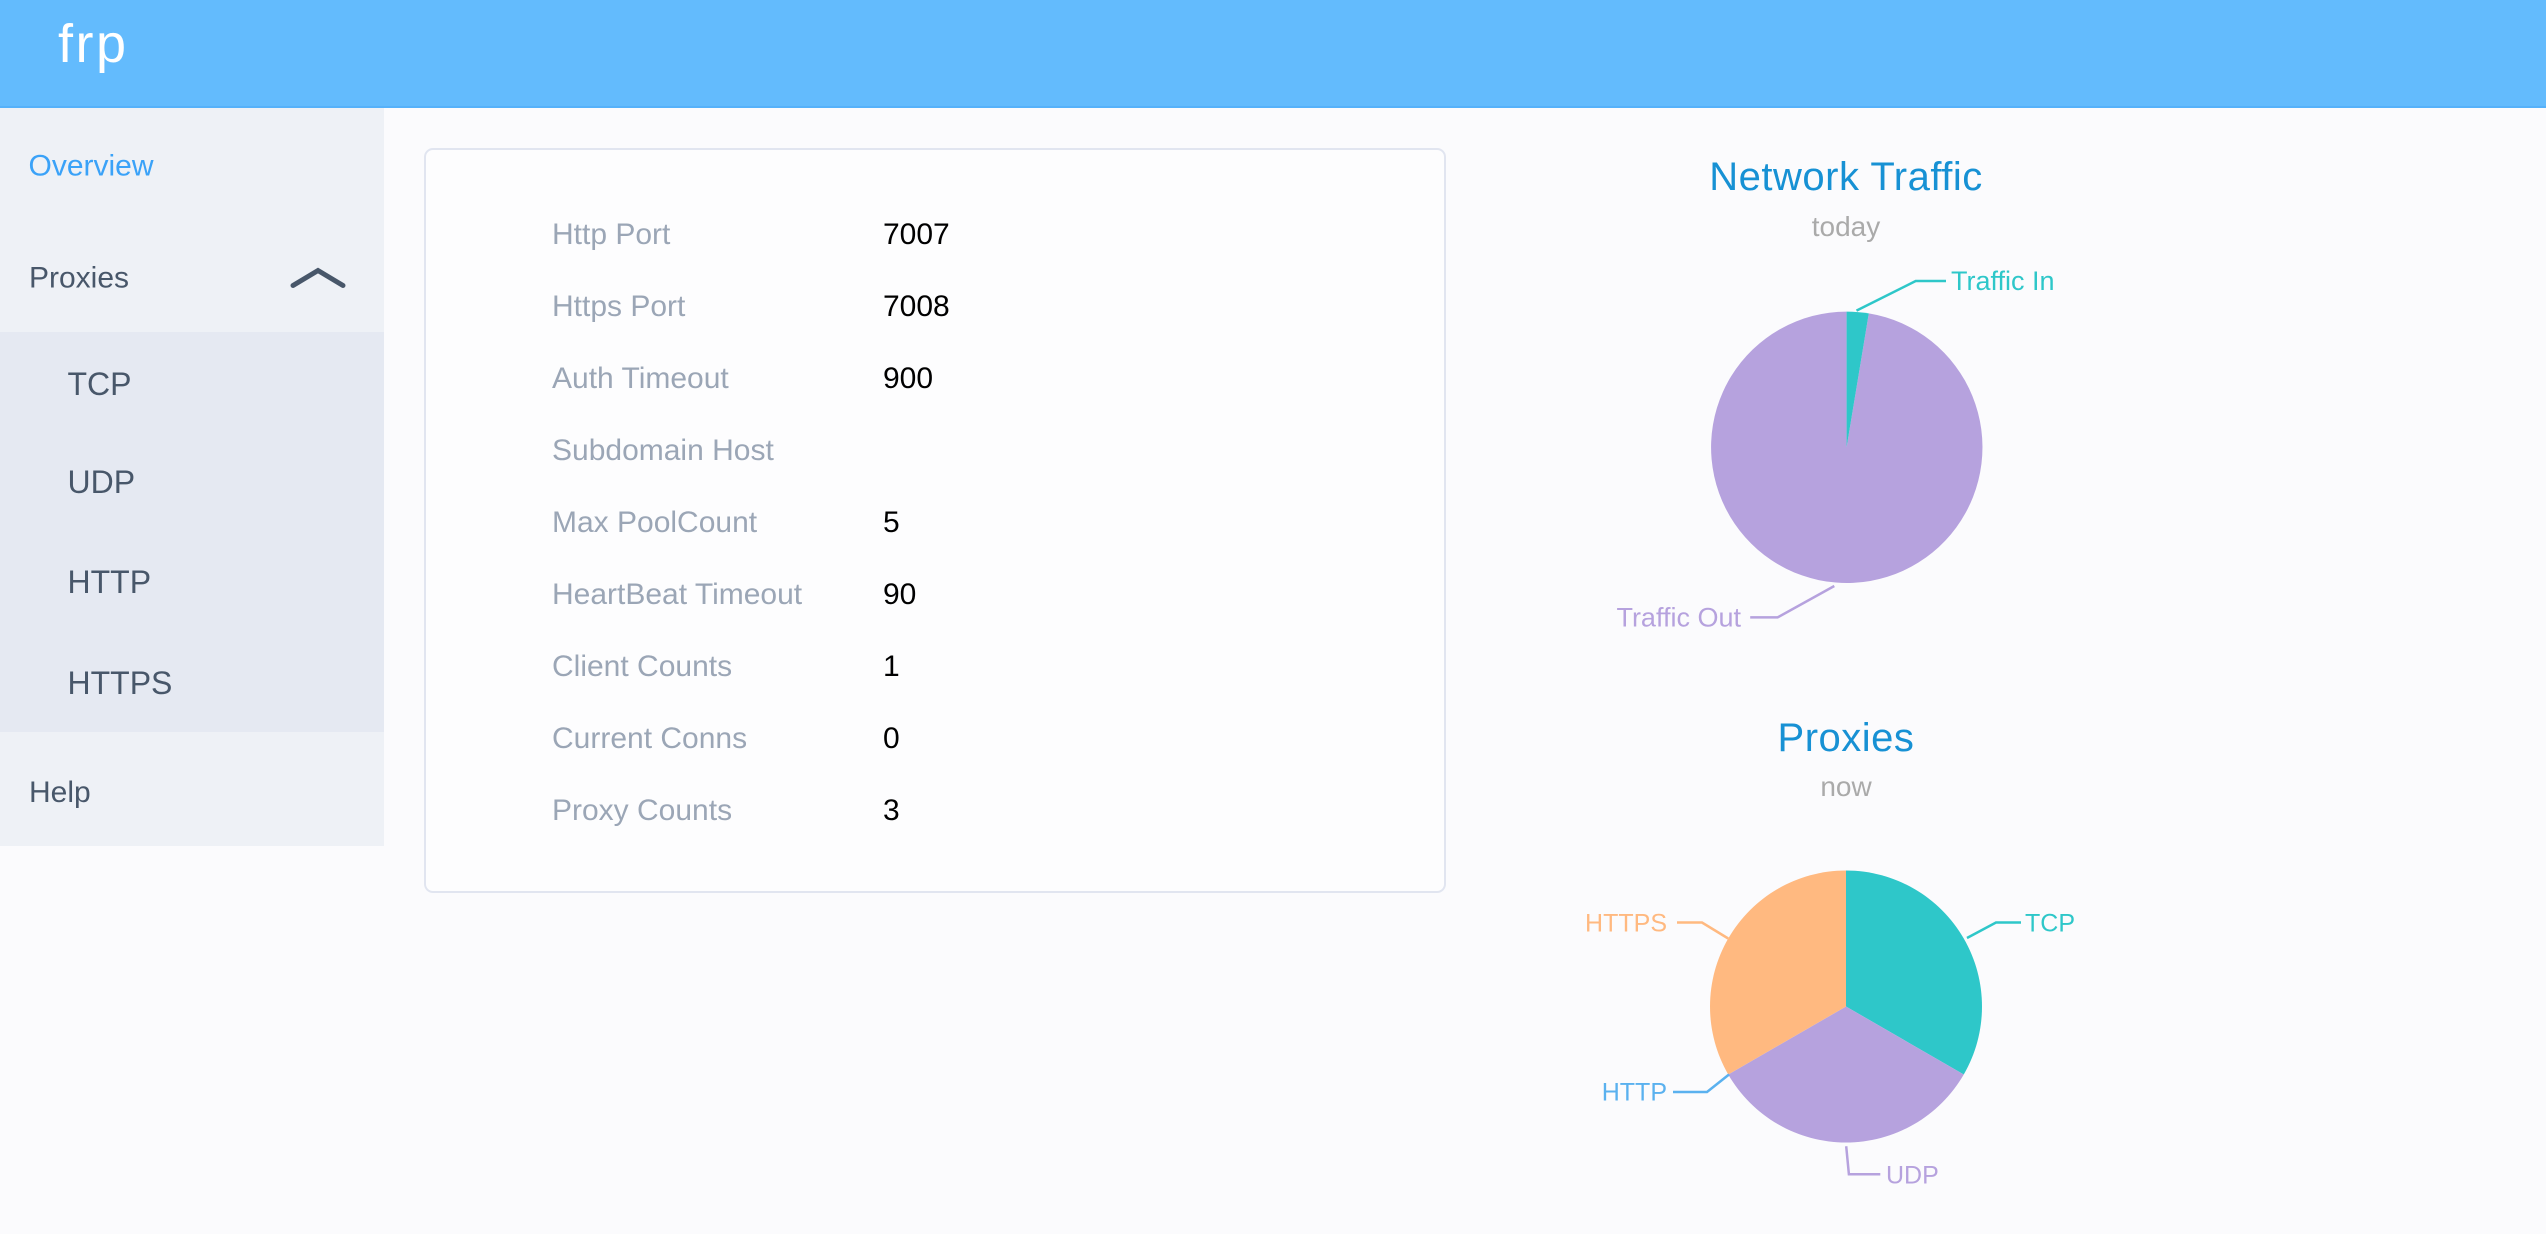 Image resolution: width=2546 pixels, height=1234 pixels. What do you see at coordinates (611, 234) in the screenshot?
I see `svg-text: Http Port` at bounding box center [611, 234].